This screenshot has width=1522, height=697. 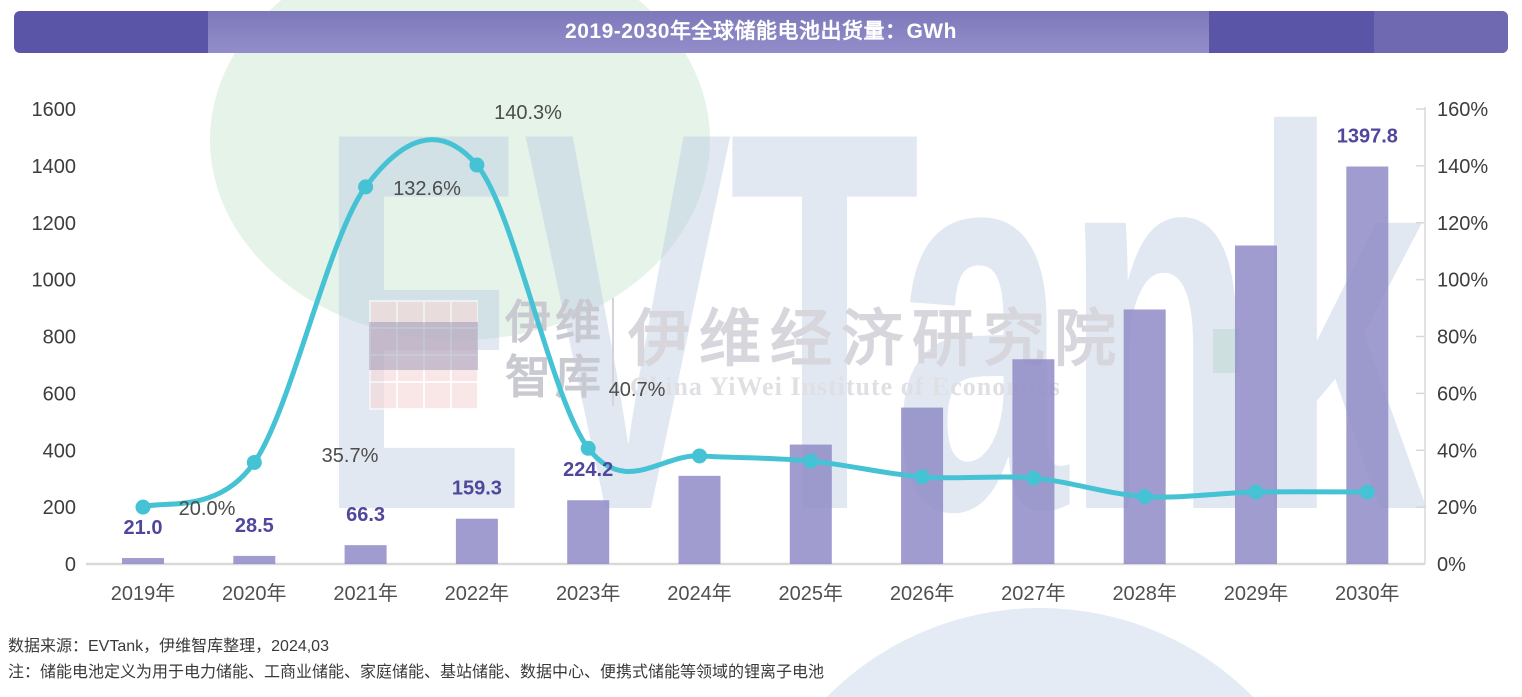 I want to click on chart-title-bar: 2019-2030年全球储能电池出货量：GWh, so click(x=761, y=32).